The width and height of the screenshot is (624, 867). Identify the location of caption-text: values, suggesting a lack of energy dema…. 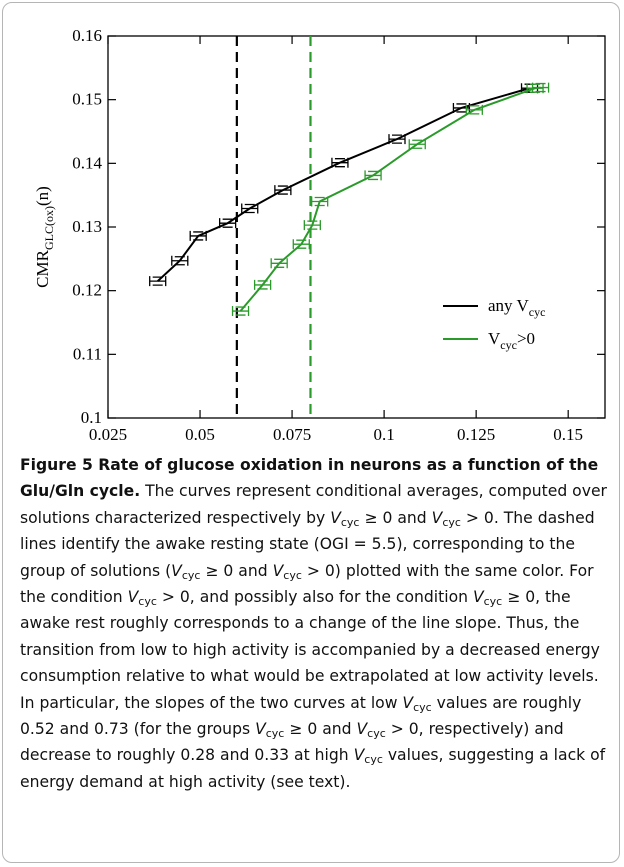
(313, 768).